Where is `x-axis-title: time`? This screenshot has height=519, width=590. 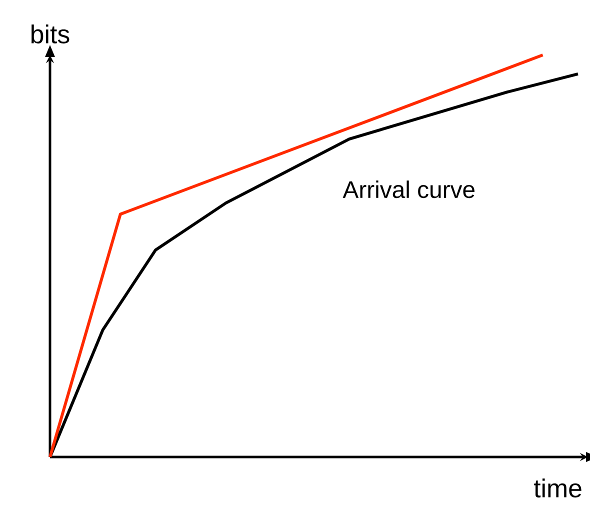 x-axis-title: time is located at coordinates (558, 488).